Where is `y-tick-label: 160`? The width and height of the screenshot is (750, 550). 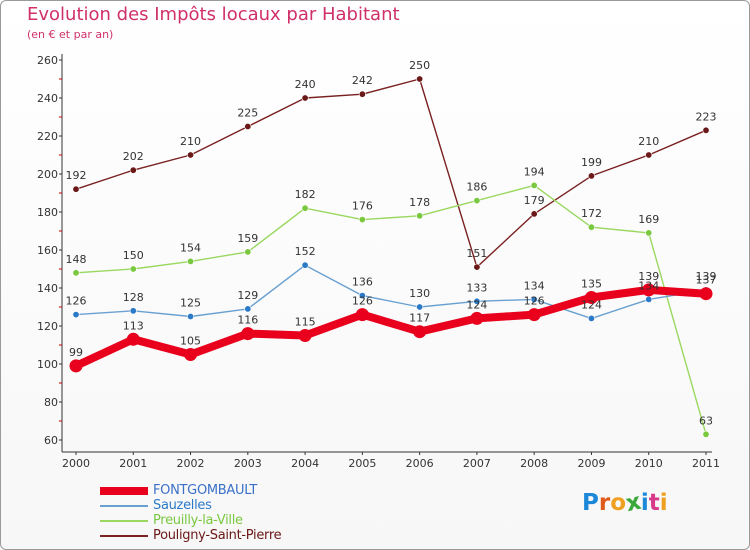 y-tick-label: 160 is located at coordinates (47, 250).